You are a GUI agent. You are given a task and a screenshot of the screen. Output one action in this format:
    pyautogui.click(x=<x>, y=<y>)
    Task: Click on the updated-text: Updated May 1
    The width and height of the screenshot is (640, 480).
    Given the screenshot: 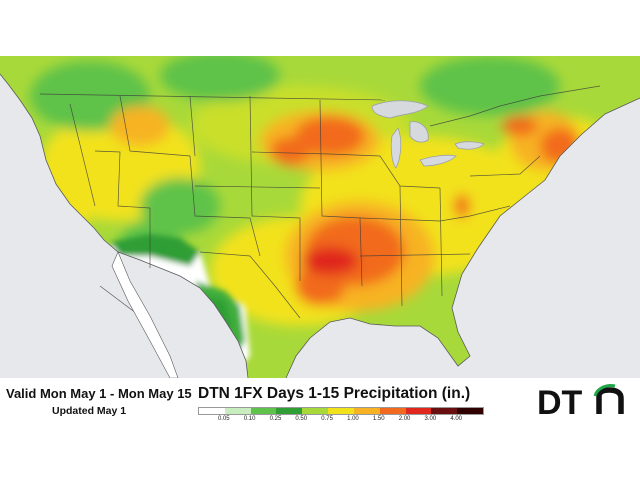 What is the action you would take?
    pyautogui.click(x=89, y=411)
    